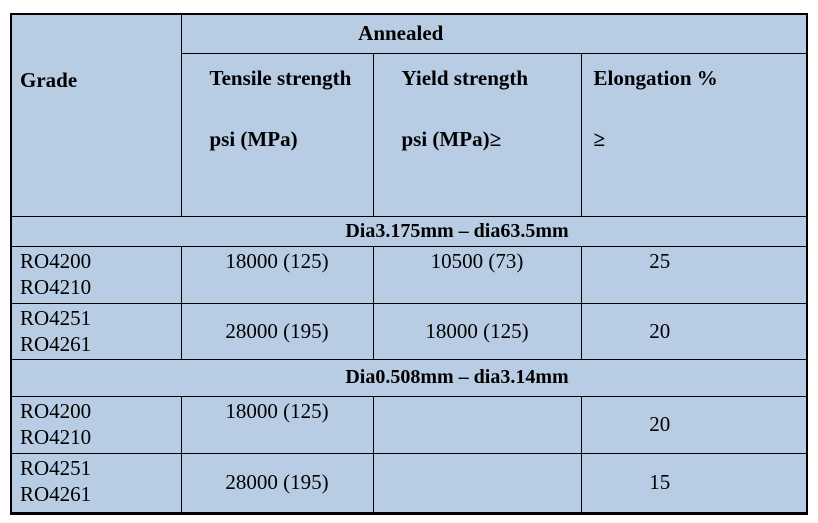  I want to click on yield-value: 10500 (73), so click(477, 274).